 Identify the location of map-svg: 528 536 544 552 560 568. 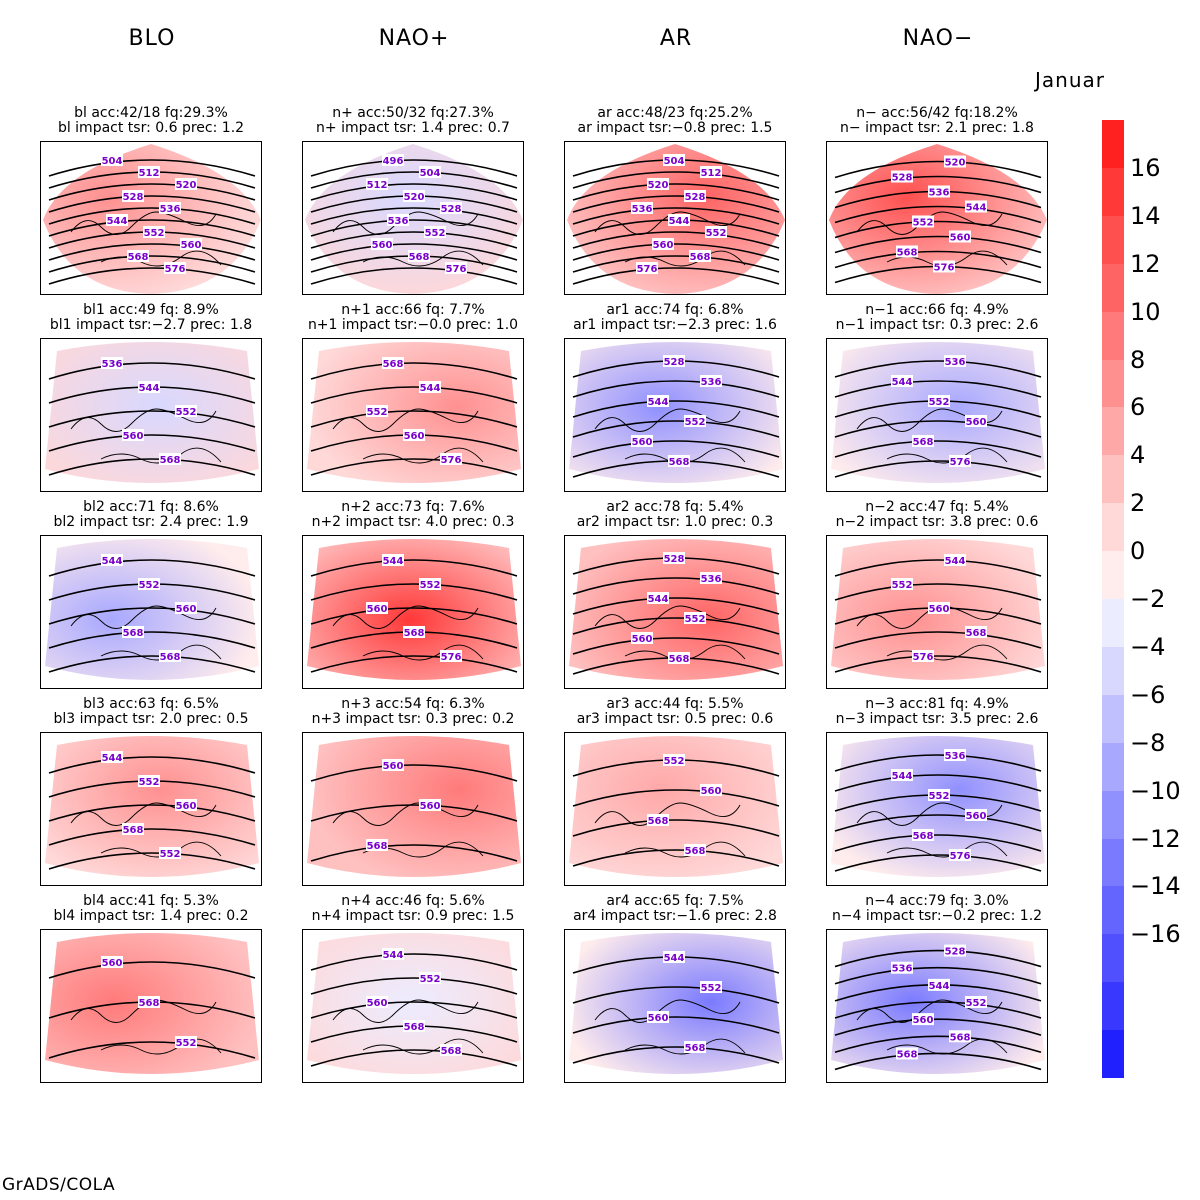
(676, 609).